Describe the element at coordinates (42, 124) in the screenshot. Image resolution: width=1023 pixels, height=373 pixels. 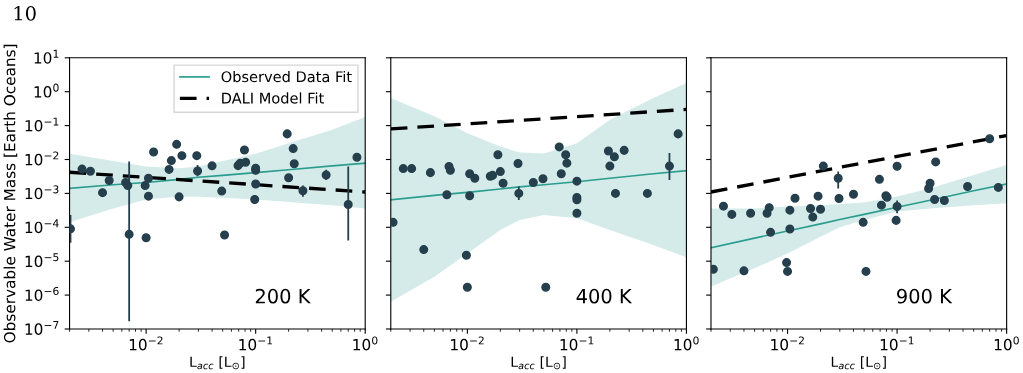
I see `y-tick-label: 10$^{−1}$` at that location.